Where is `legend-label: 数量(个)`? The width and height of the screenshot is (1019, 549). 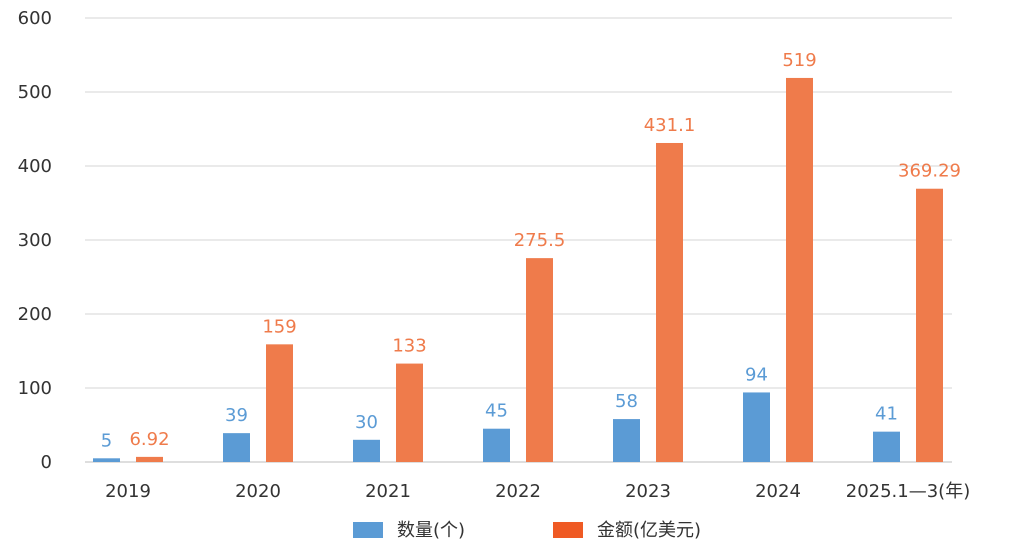 legend-label: 数量(个) is located at coordinates (431, 530).